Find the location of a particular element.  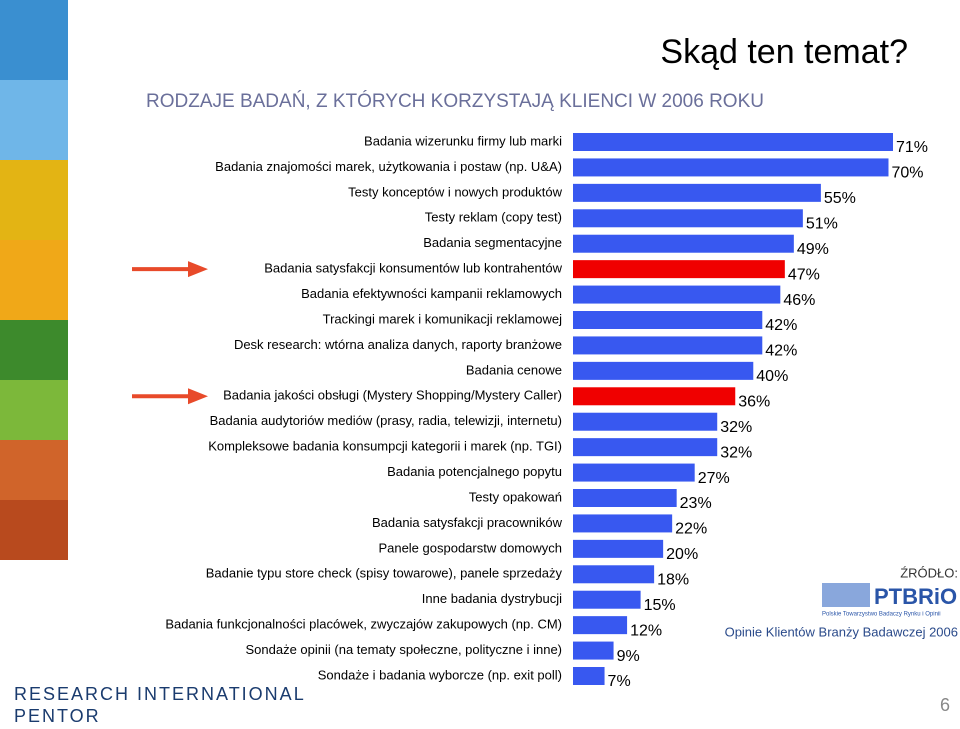

value-label: 23% is located at coordinates (696, 503).